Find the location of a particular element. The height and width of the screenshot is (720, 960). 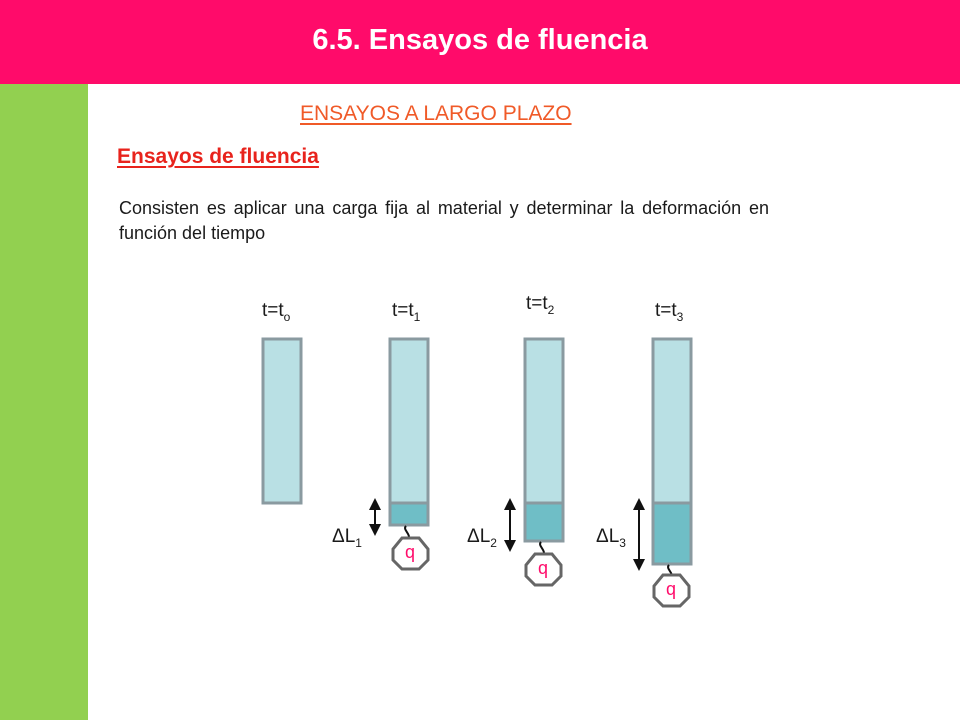

specimen-t2: t=t2 ΔL2 q is located at coordinates (516, 440).